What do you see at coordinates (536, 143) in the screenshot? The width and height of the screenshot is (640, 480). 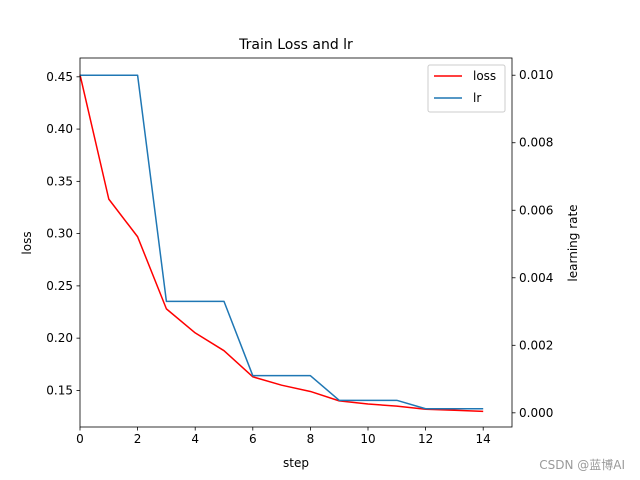 I see `y2-tick-label: 0.008` at bounding box center [536, 143].